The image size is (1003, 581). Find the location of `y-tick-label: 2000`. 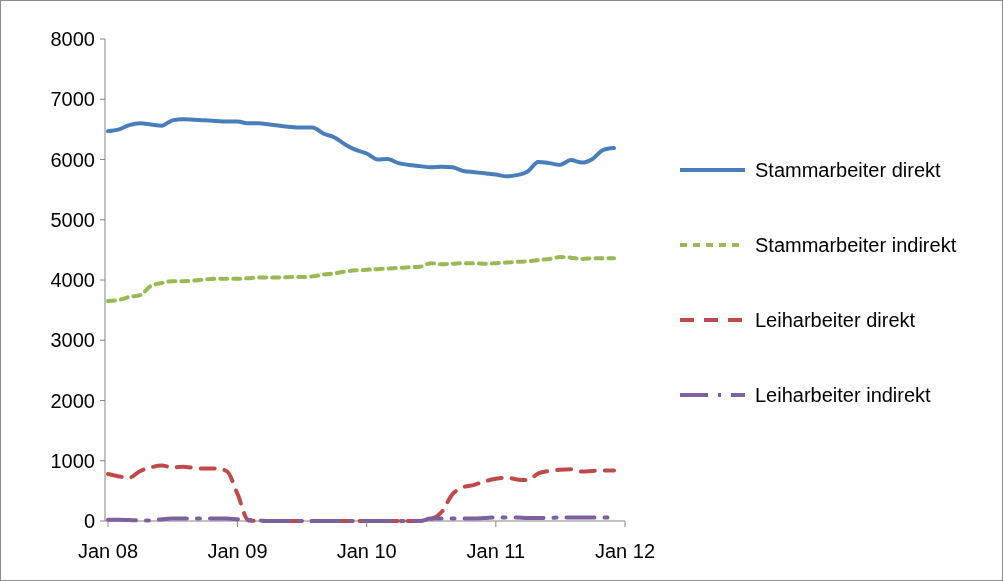

y-tick-label: 2000 is located at coordinates (72, 400).